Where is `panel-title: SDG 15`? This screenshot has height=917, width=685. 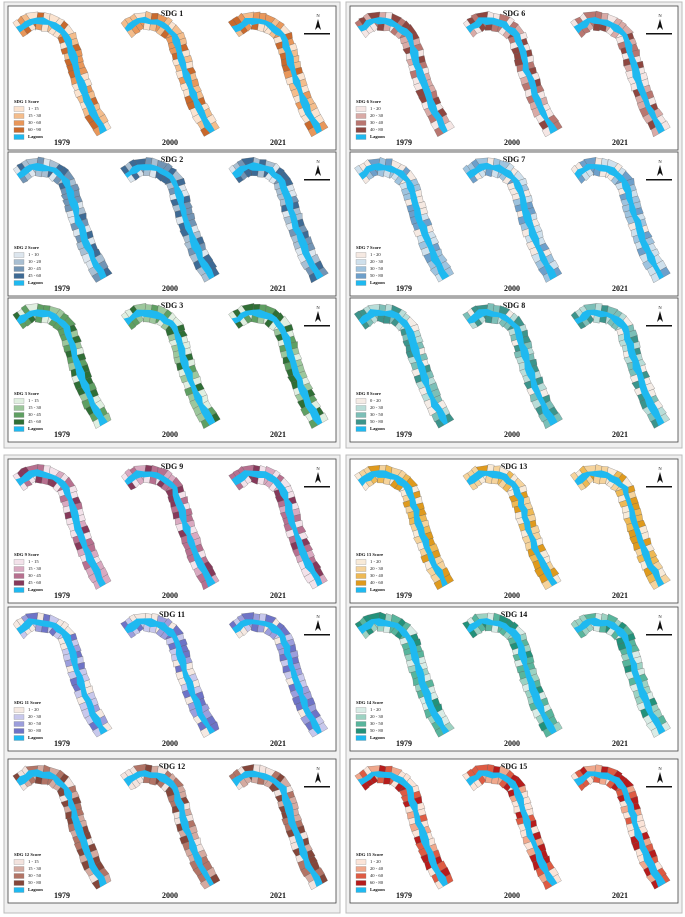 panel-title: SDG 15 is located at coordinates (514, 766).